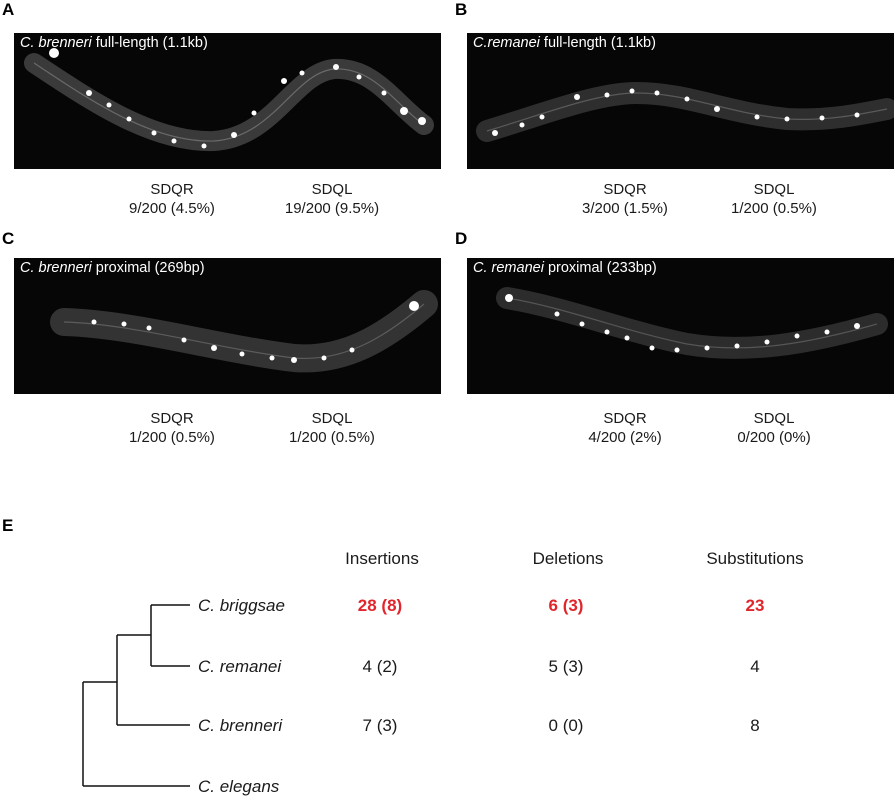 This screenshot has height=810, width=896. What do you see at coordinates (568, 558) in the screenshot?
I see `column-header-deletions: Deletions` at bounding box center [568, 558].